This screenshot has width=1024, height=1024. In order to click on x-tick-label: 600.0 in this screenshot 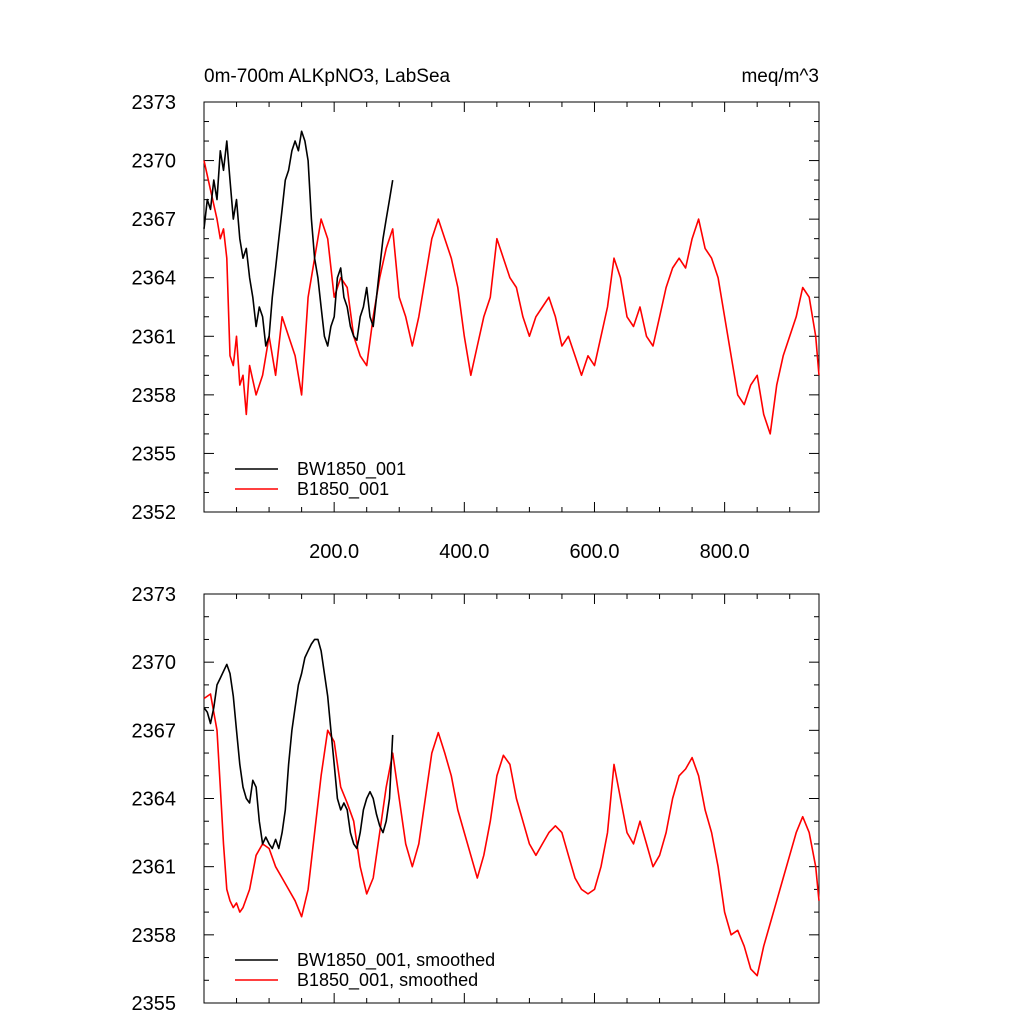, I will do `click(594, 552)`.